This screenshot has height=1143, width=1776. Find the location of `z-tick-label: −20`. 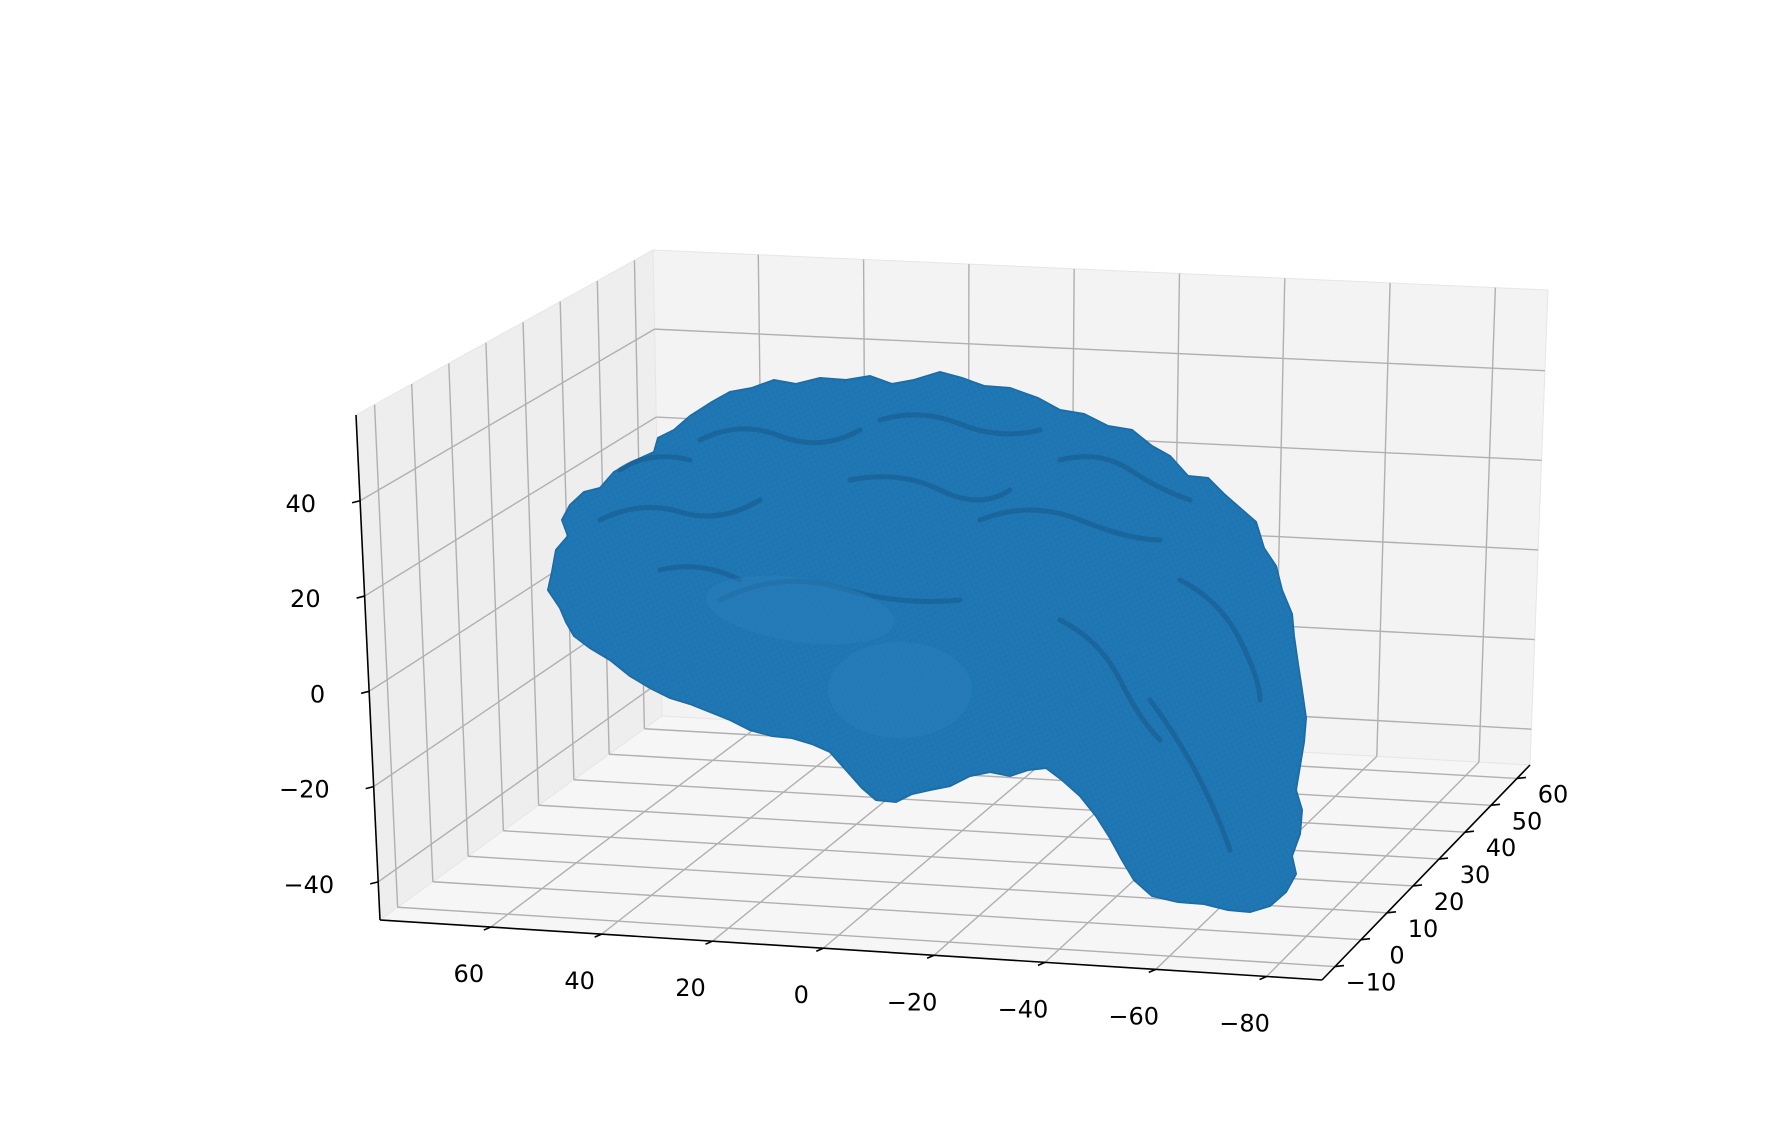

z-tick-label: −20 is located at coordinates (304, 790).